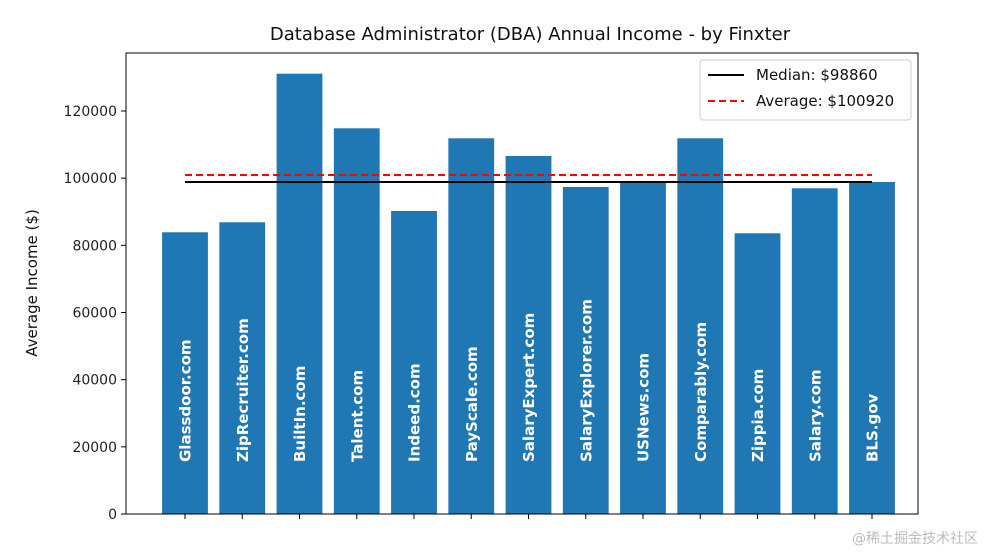 The height and width of the screenshot is (552, 986). Describe the element at coordinates (94, 381) in the screenshot. I see `y-tick-label: 40000` at that location.